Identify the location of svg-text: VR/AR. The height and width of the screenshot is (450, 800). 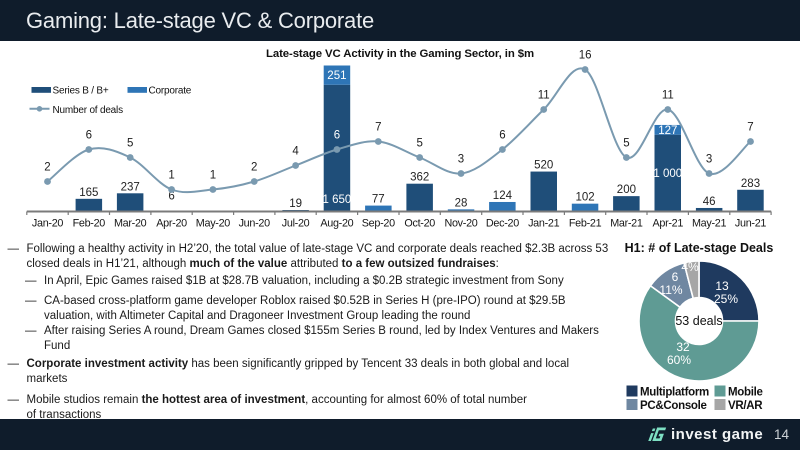
(745, 406).